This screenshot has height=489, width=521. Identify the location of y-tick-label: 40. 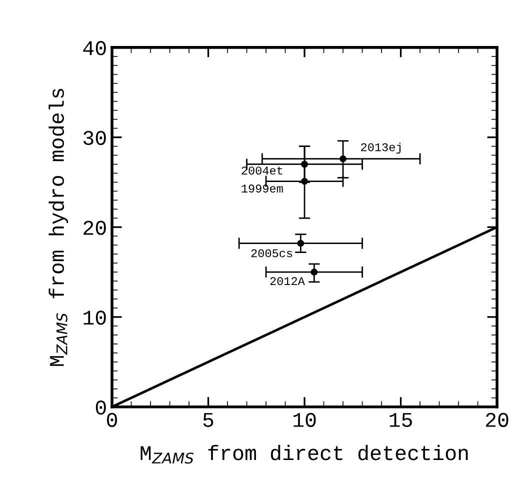
(94, 48).